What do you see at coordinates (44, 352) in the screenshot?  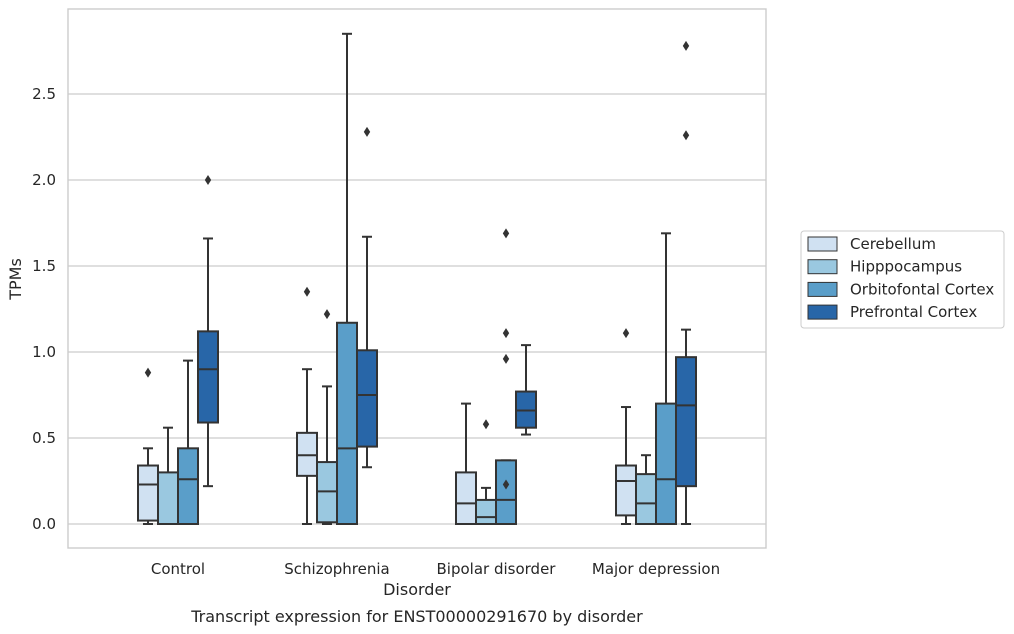 I see `y-tick-label: 1.0` at bounding box center [44, 352].